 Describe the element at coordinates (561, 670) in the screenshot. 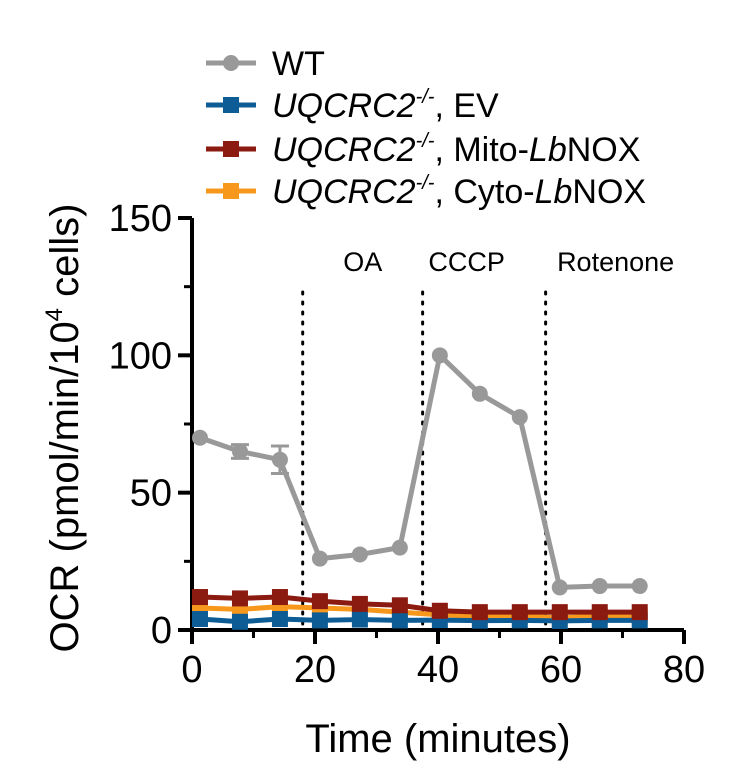

I see `x-tick-label: 60` at that location.